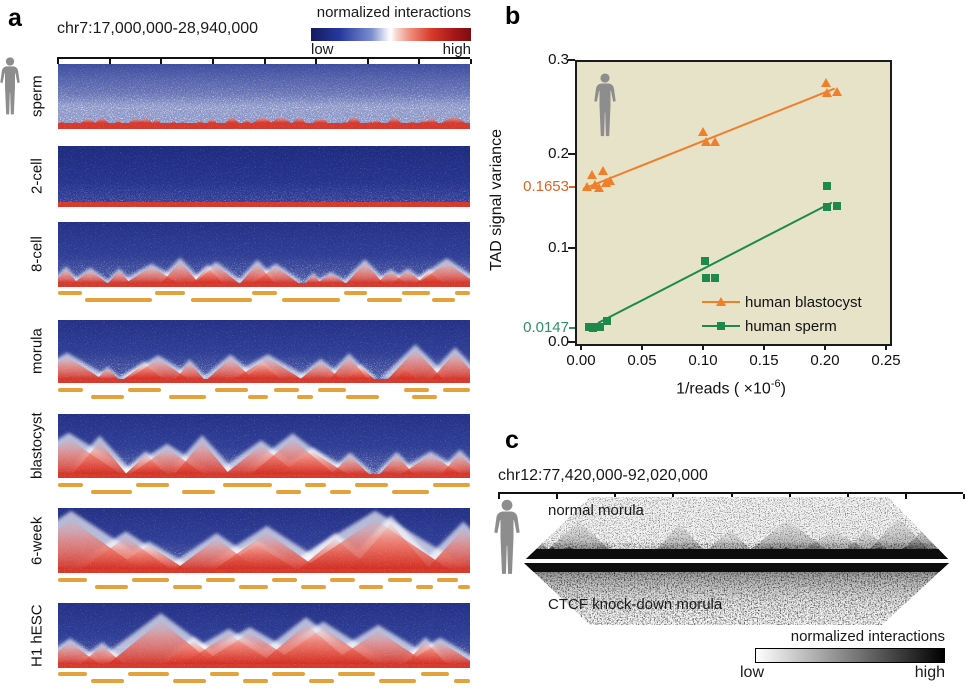 The image size is (965, 692). I want to click on legend-marker-blastocyst, so click(721, 302).